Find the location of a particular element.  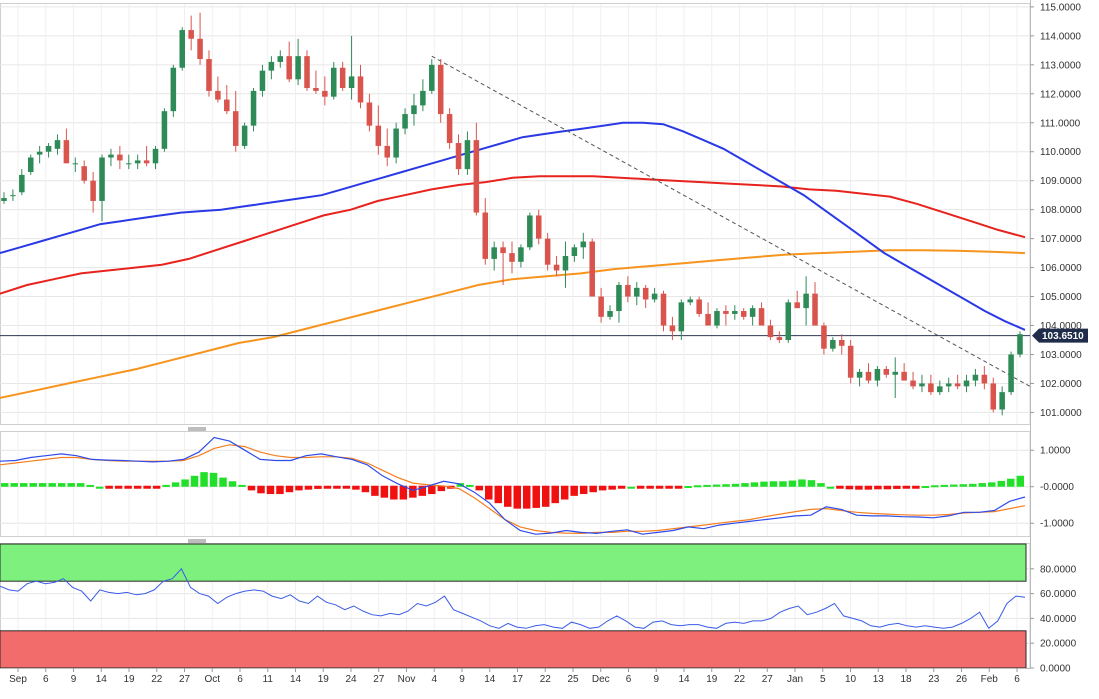

price-tick-label: 104.0000 is located at coordinates (1061, 326).